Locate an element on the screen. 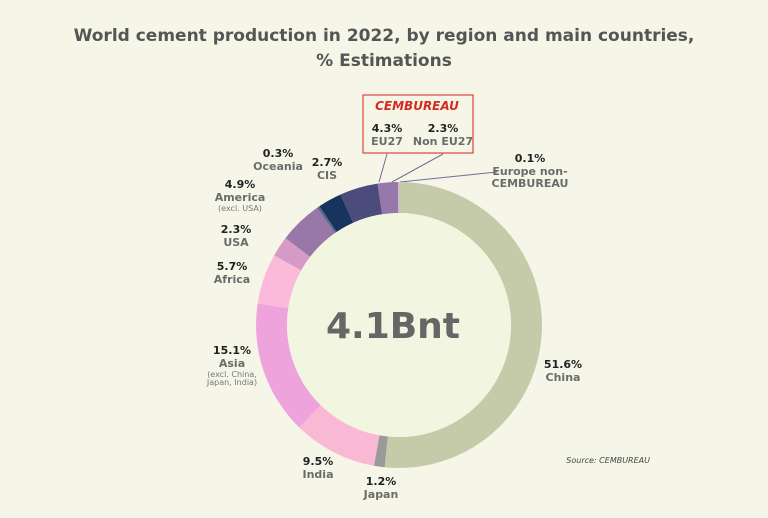  category-label: Europe non-CEMBUREAU is located at coordinates (530, 177).